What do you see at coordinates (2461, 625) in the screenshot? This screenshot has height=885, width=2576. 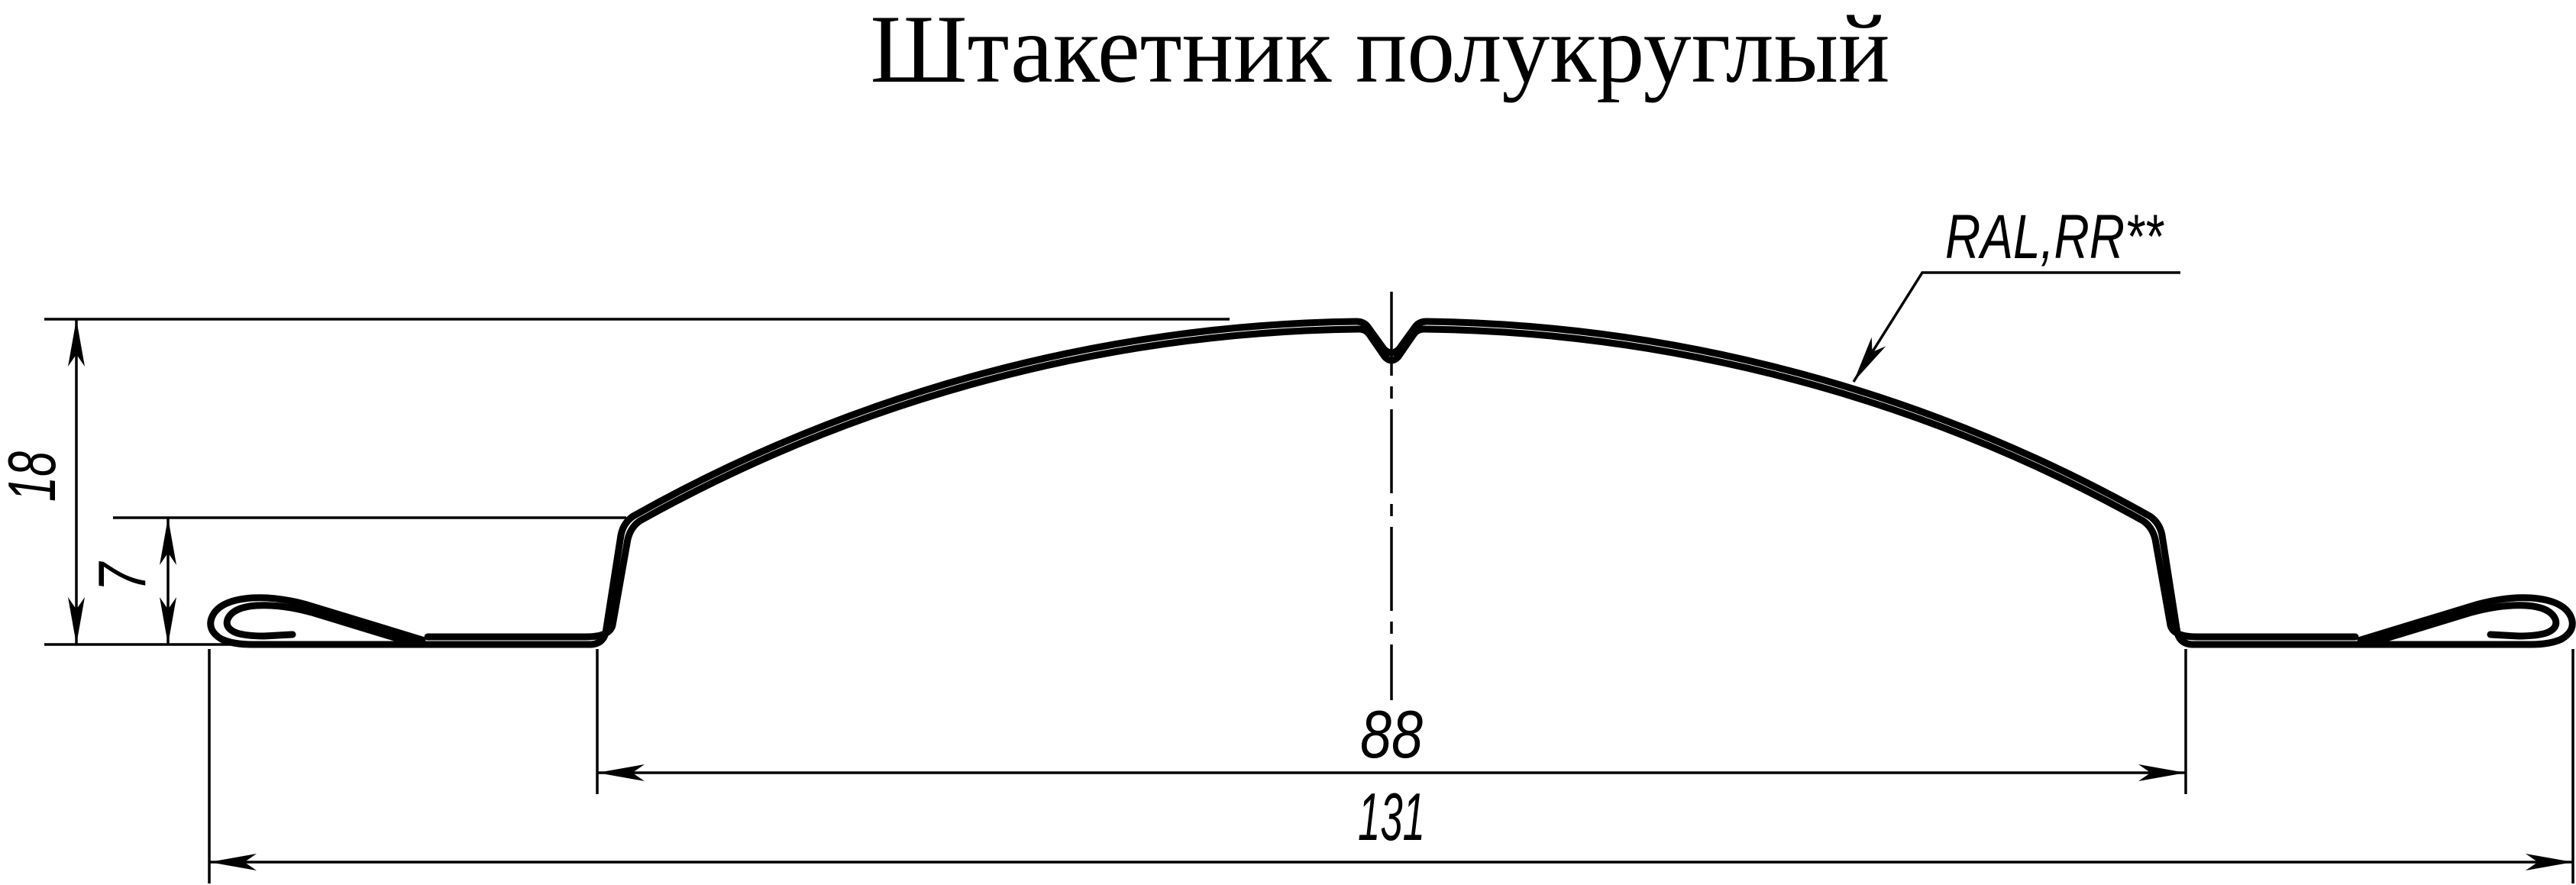 I see `right-hem-curl-inner` at bounding box center [2461, 625].